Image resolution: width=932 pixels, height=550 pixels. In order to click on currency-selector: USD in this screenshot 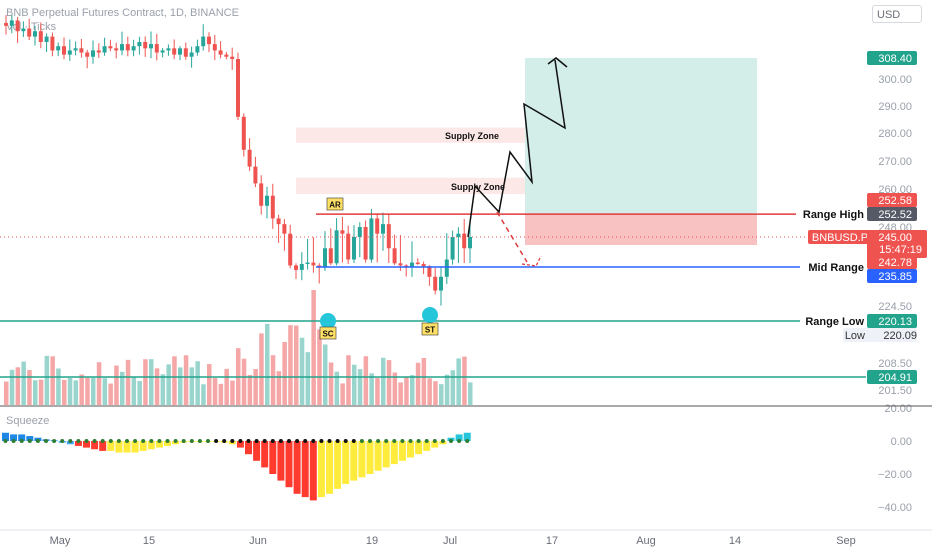, I will do `click(897, 14)`.